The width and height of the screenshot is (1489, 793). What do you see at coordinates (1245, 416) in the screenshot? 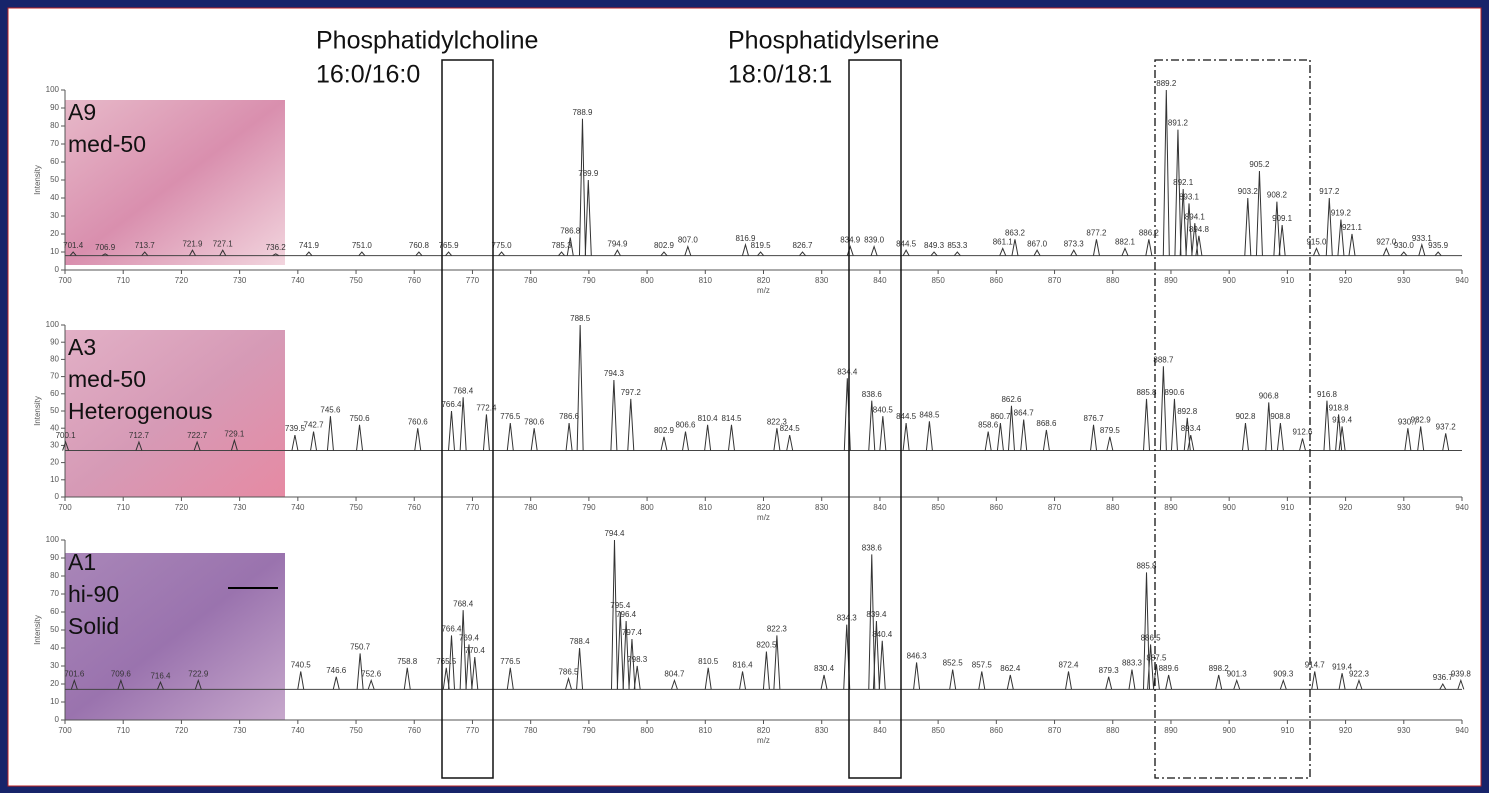
I see `peak-label: 902.8` at bounding box center [1245, 416].